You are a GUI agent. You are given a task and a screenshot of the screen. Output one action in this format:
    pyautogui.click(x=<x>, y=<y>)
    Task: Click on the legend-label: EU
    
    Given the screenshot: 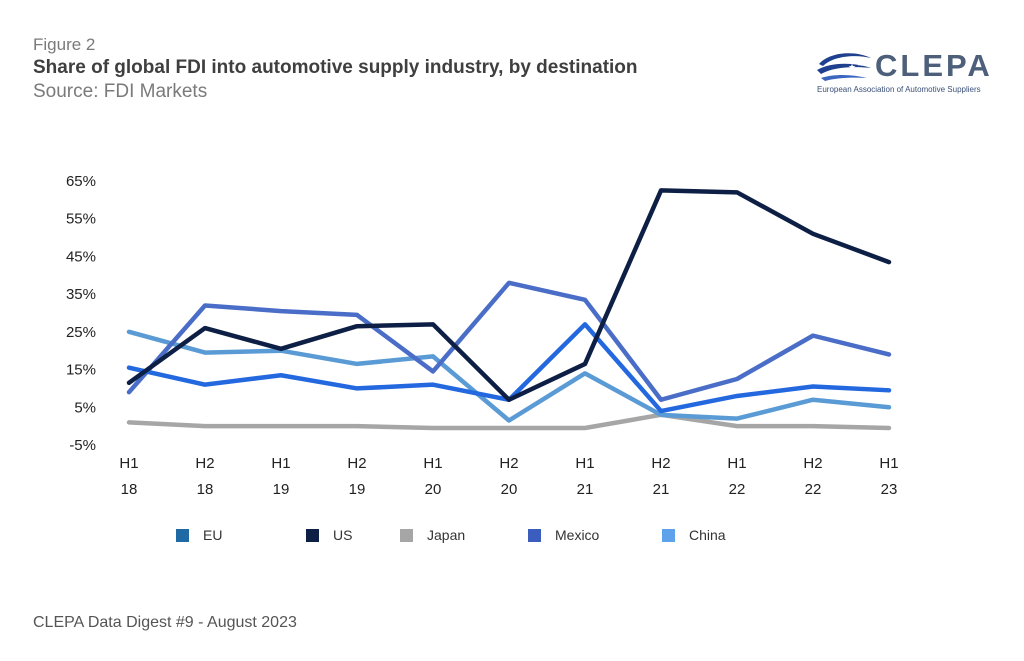 What is the action you would take?
    pyautogui.click(x=213, y=535)
    